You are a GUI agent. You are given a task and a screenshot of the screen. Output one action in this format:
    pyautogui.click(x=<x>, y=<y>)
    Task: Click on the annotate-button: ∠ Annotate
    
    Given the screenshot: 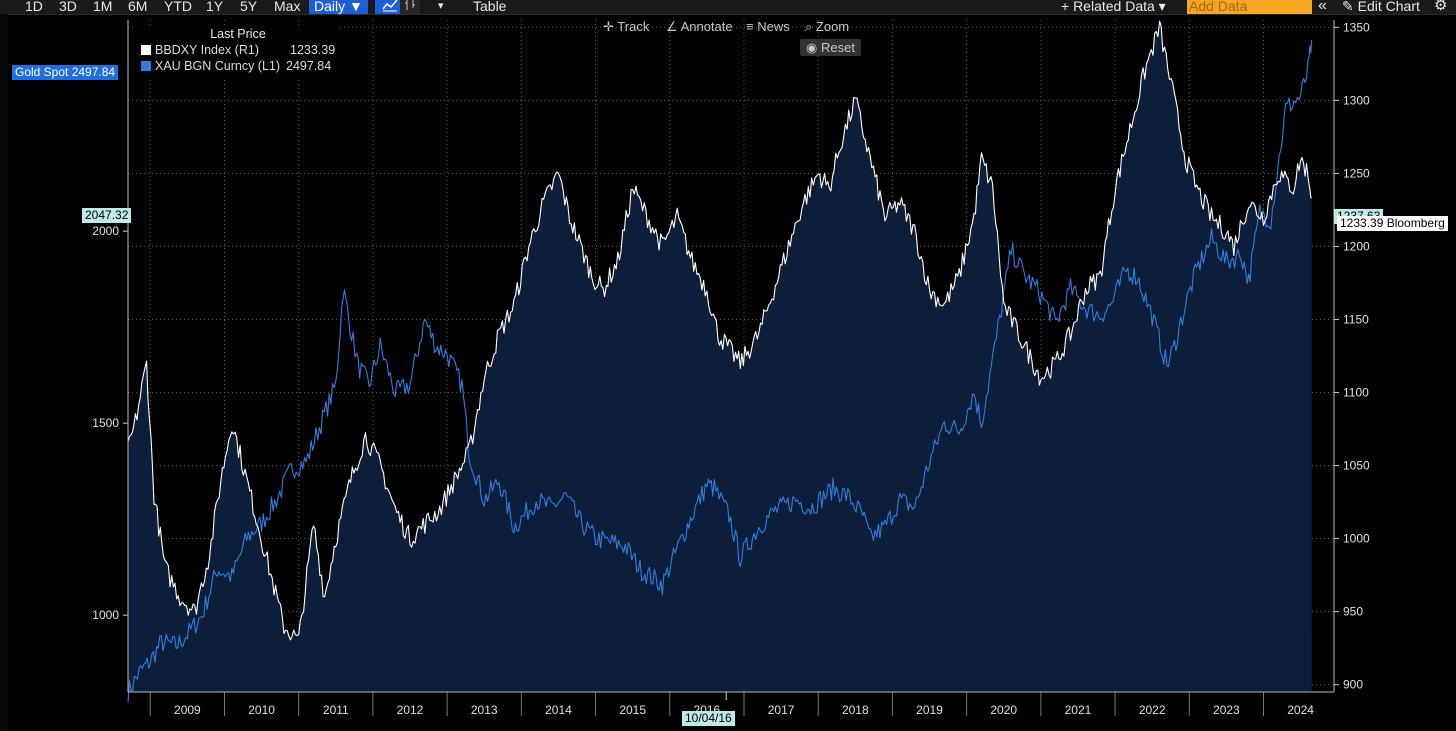 What is the action you would take?
    pyautogui.click(x=699, y=26)
    